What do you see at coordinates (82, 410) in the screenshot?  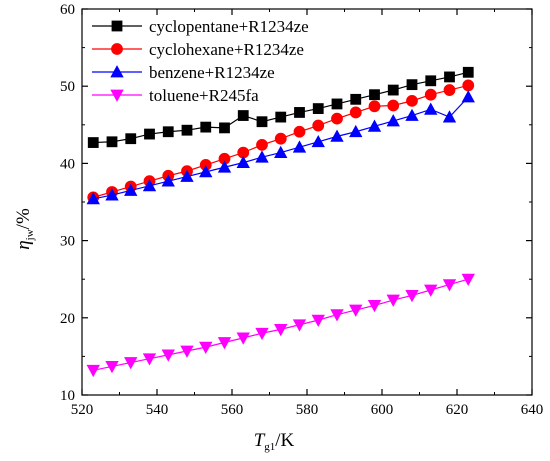 I see `x-tick-label: 520` at bounding box center [82, 410].